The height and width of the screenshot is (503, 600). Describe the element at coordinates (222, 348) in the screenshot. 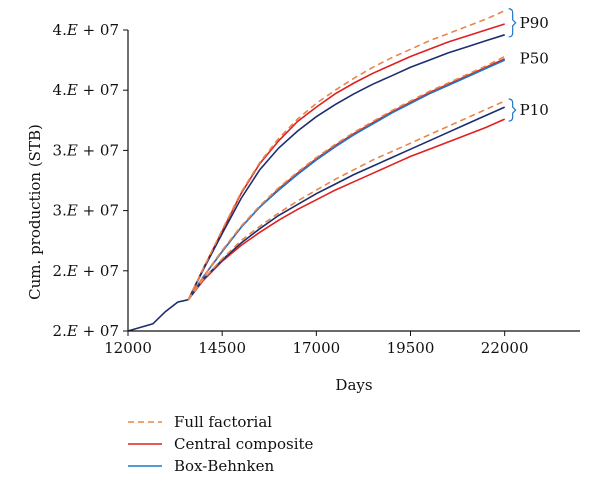

I see `x-tick-label: 14500` at that location.